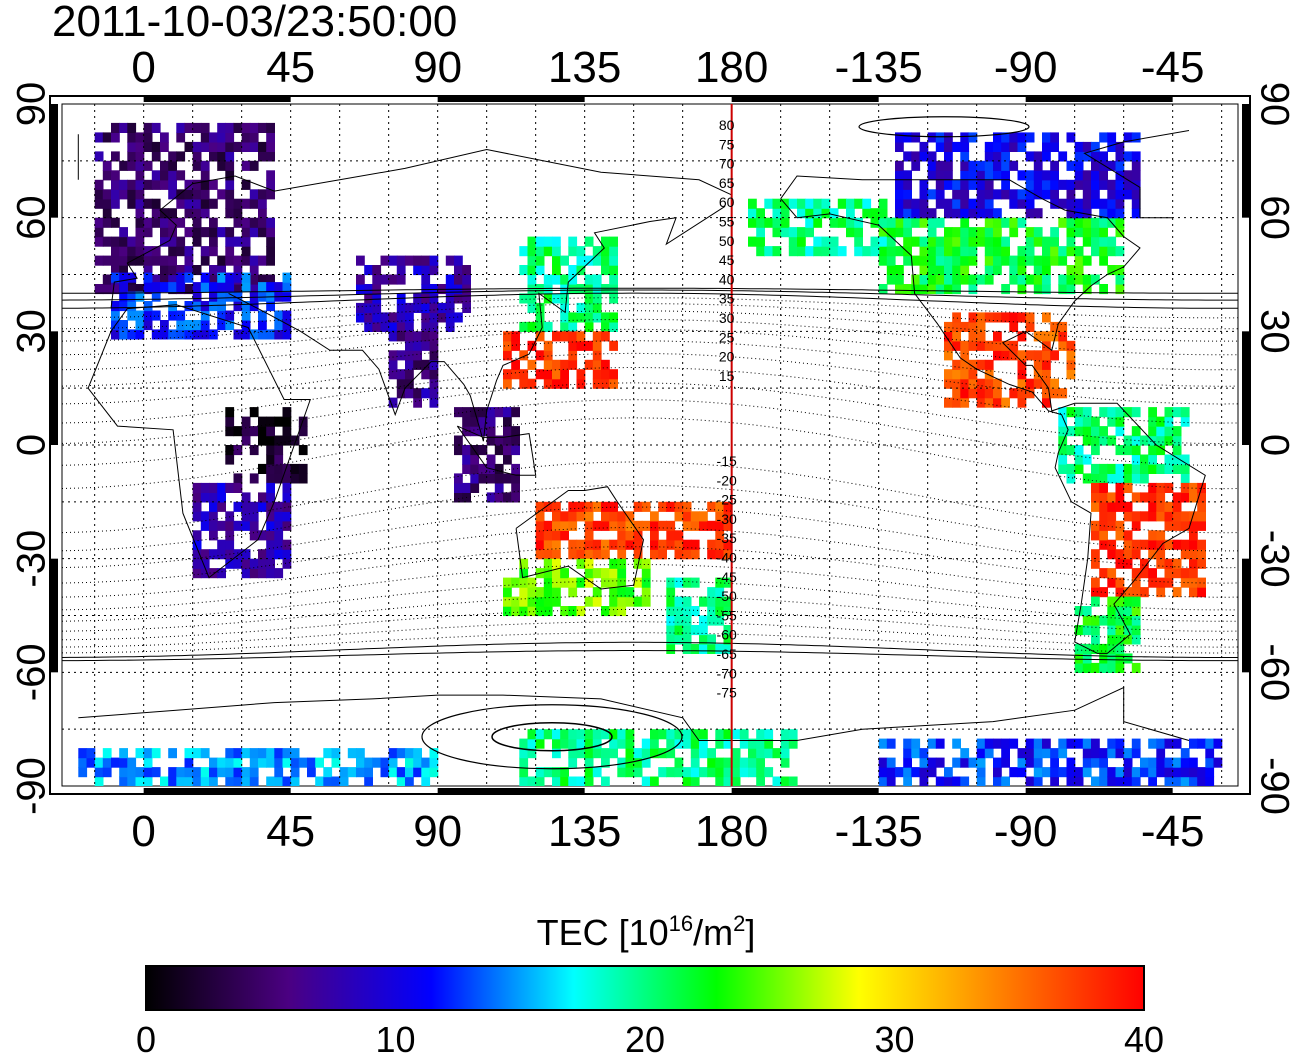 The height and width of the screenshot is (1057, 1292). I want to click on dip-pole-south-inner, so click(552, 736).